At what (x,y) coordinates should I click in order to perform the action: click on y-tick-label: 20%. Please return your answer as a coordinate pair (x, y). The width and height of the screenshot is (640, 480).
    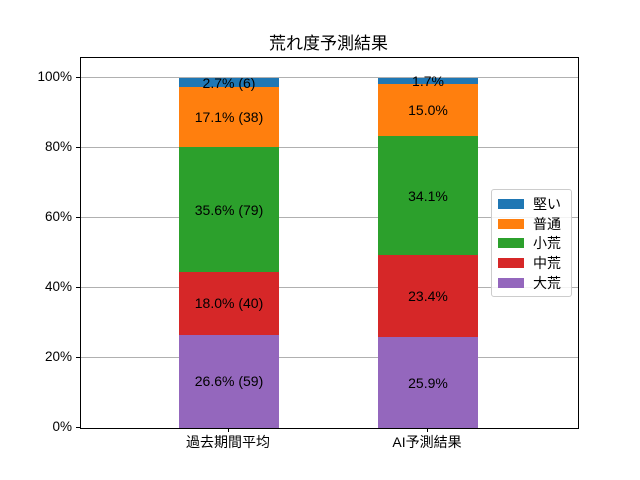
    Looking at the image, I should click on (58, 356).